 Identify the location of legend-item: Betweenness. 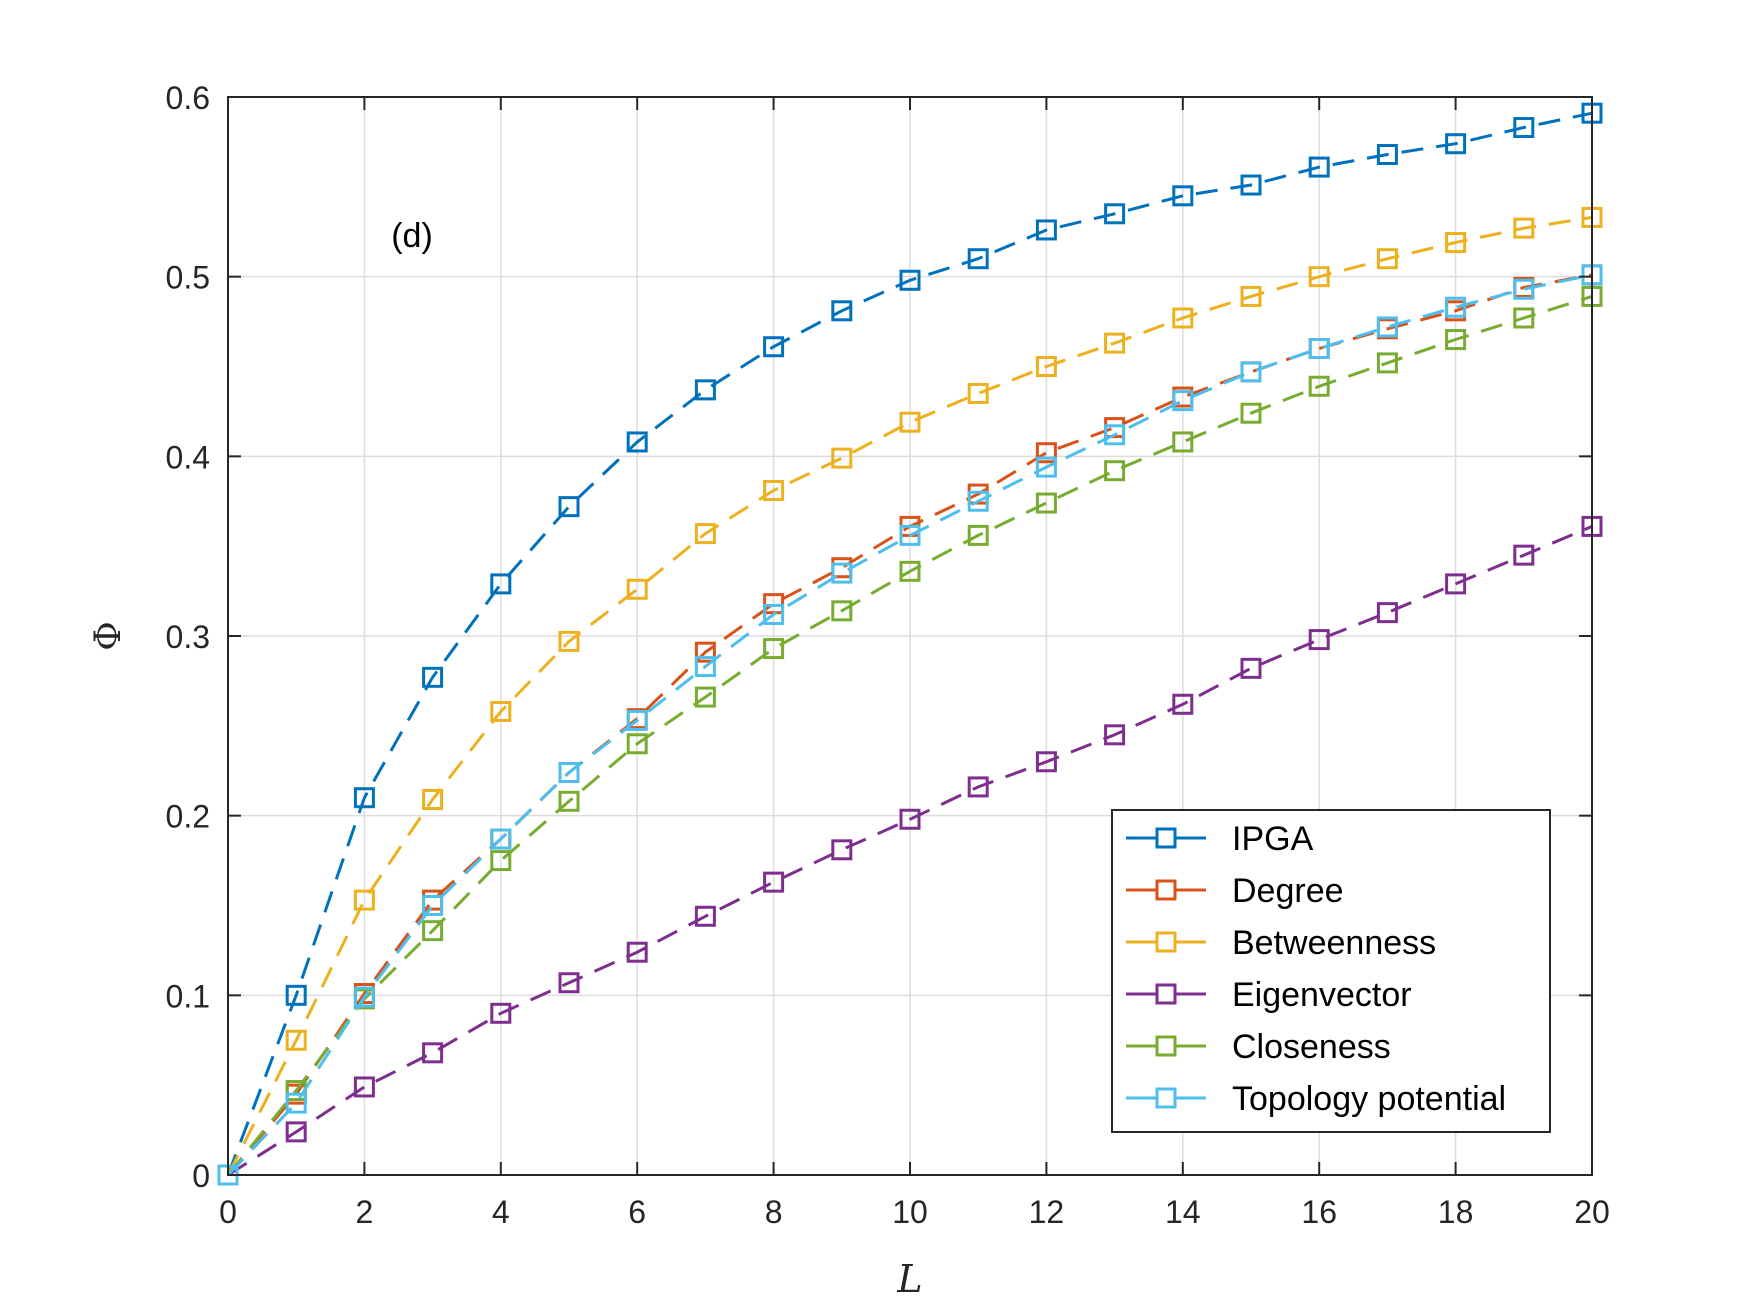
(1281, 943).